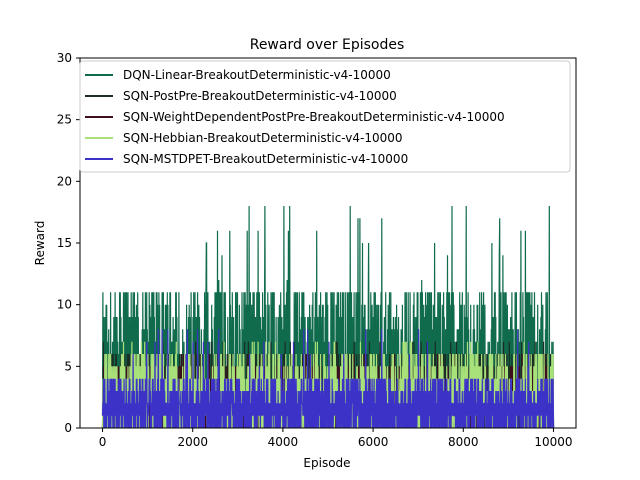  Describe the element at coordinates (64, 181) in the screenshot. I see `y-tick-label: 20` at that location.